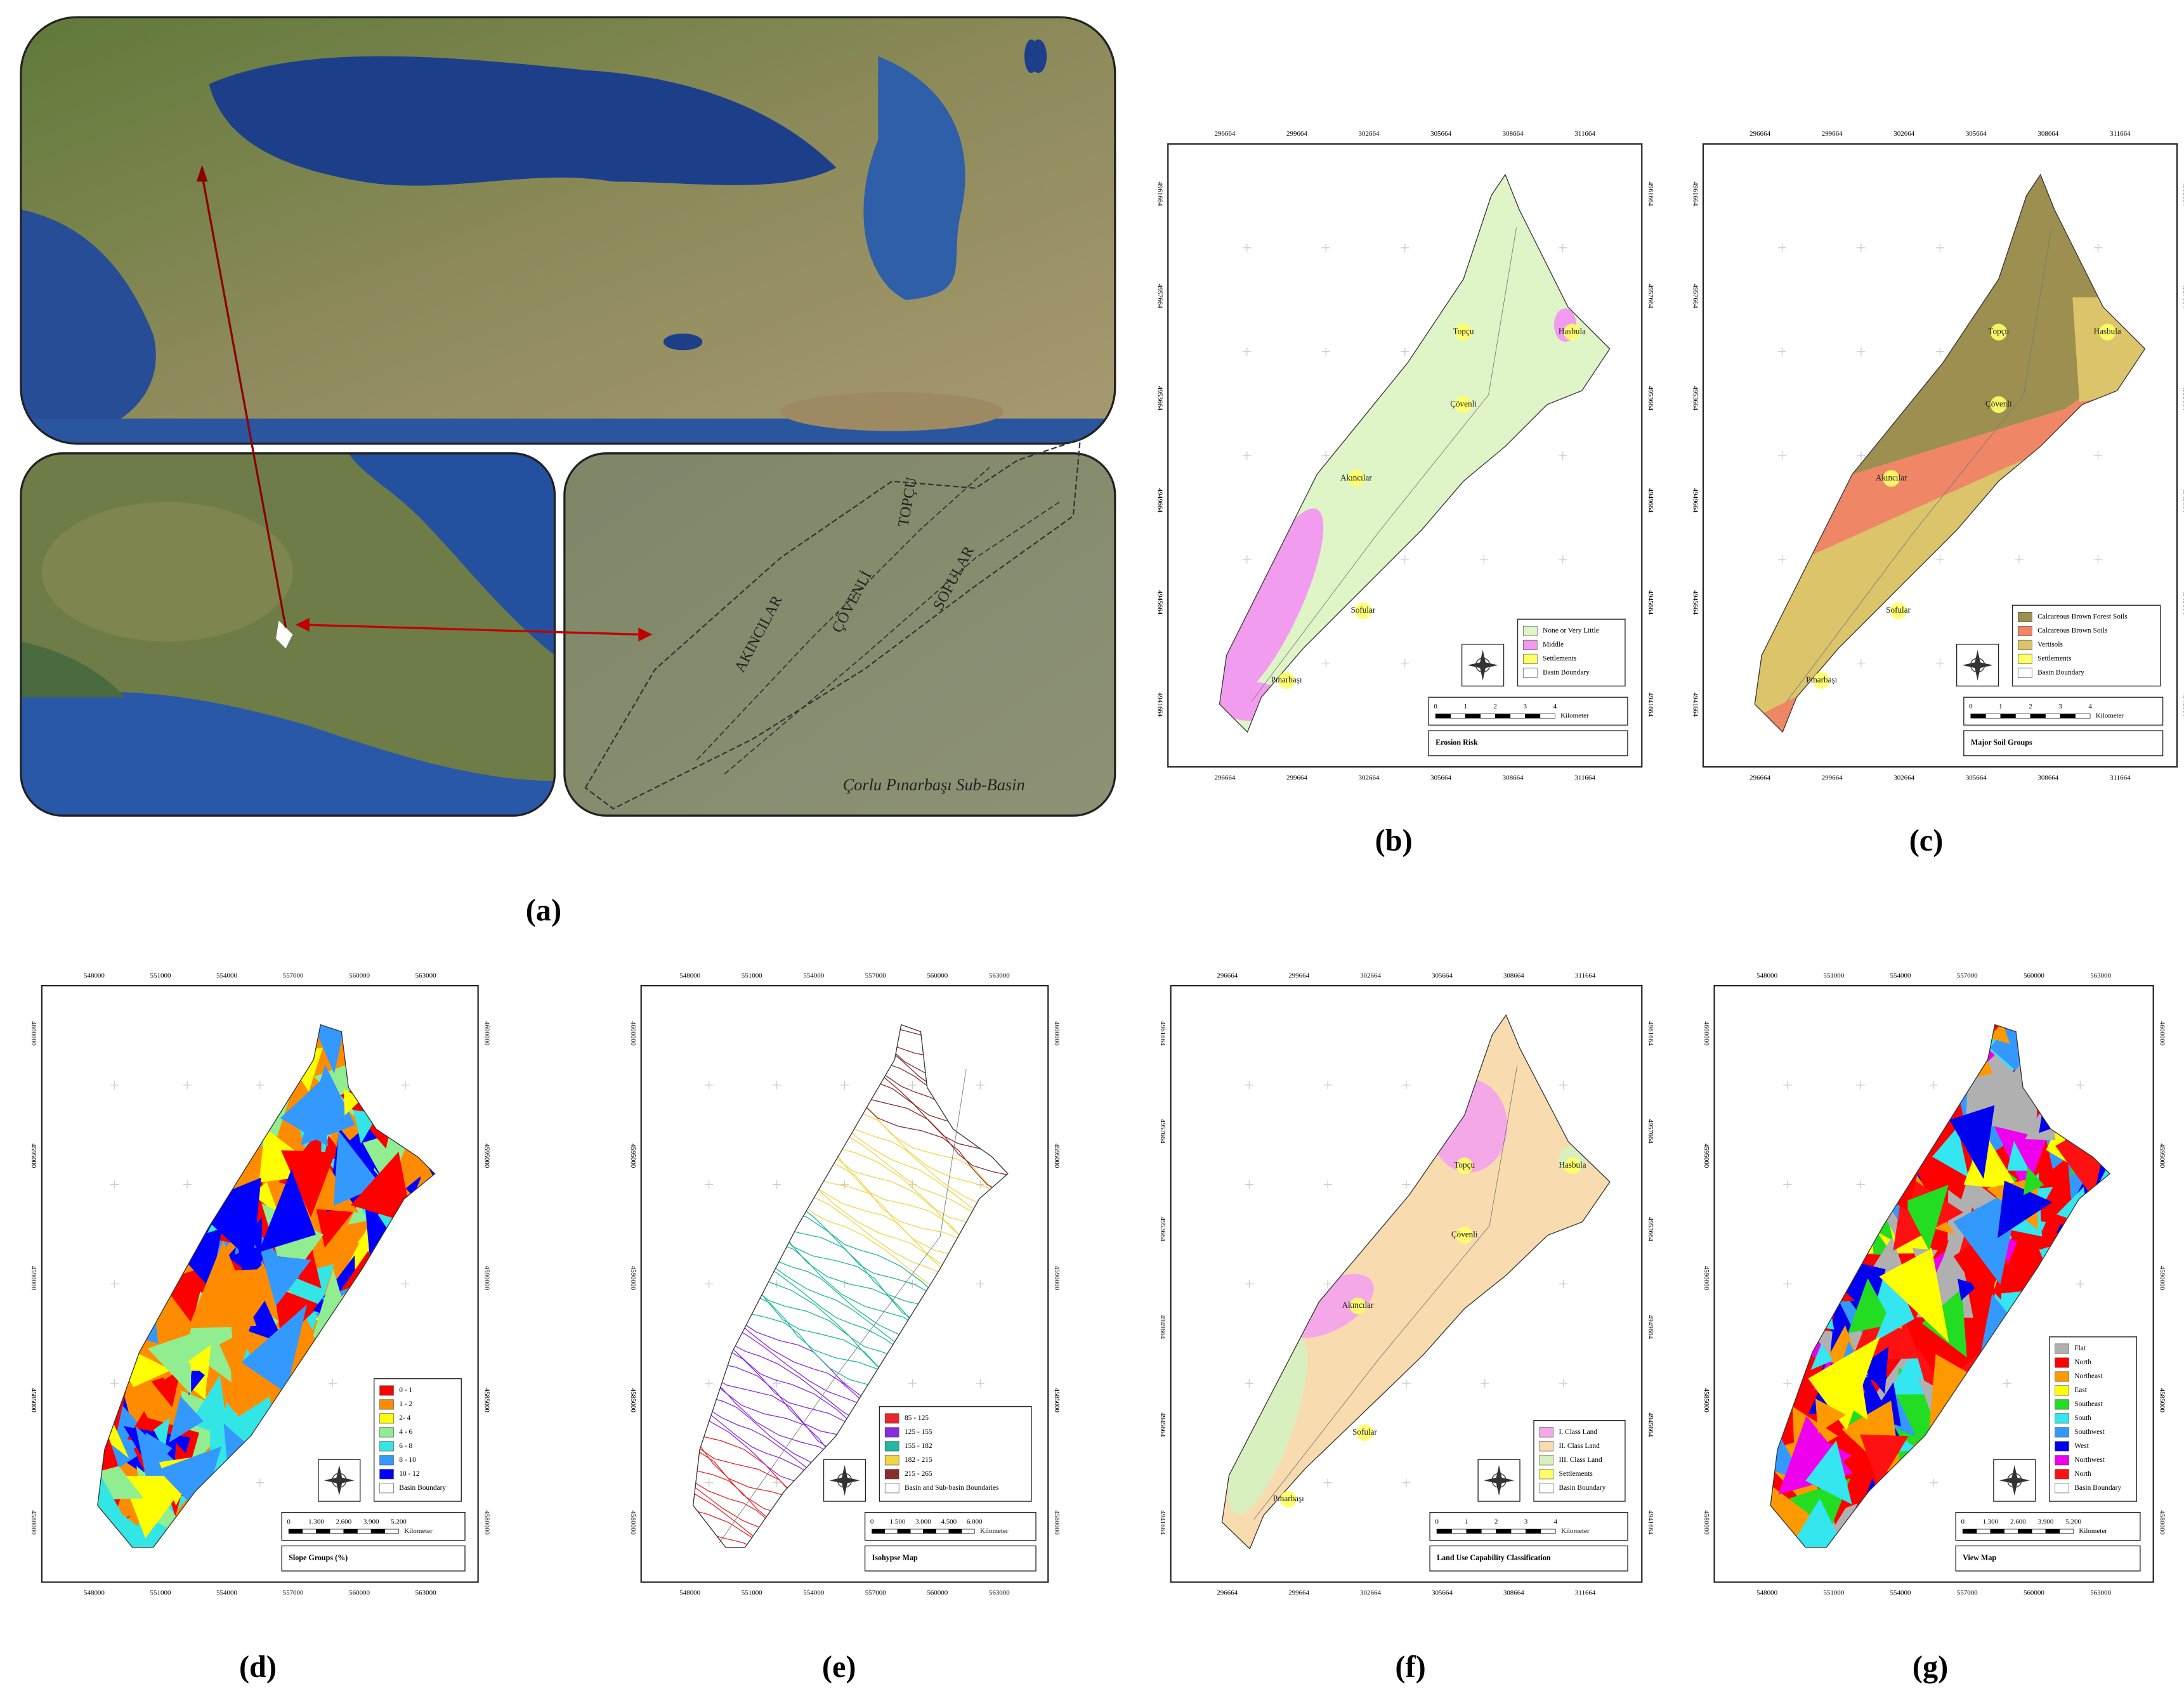 This screenshot has width=2184, height=1708. Describe the element at coordinates (2063, 711) in the screenshot. I see `scale-box` at that location.